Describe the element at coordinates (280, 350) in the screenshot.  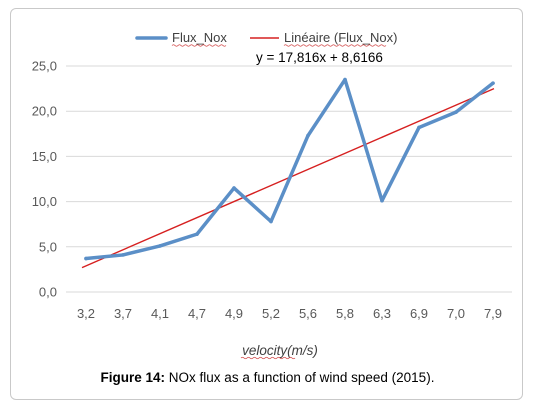
I see `x-axis-title: velocity(m/s)` at that location.